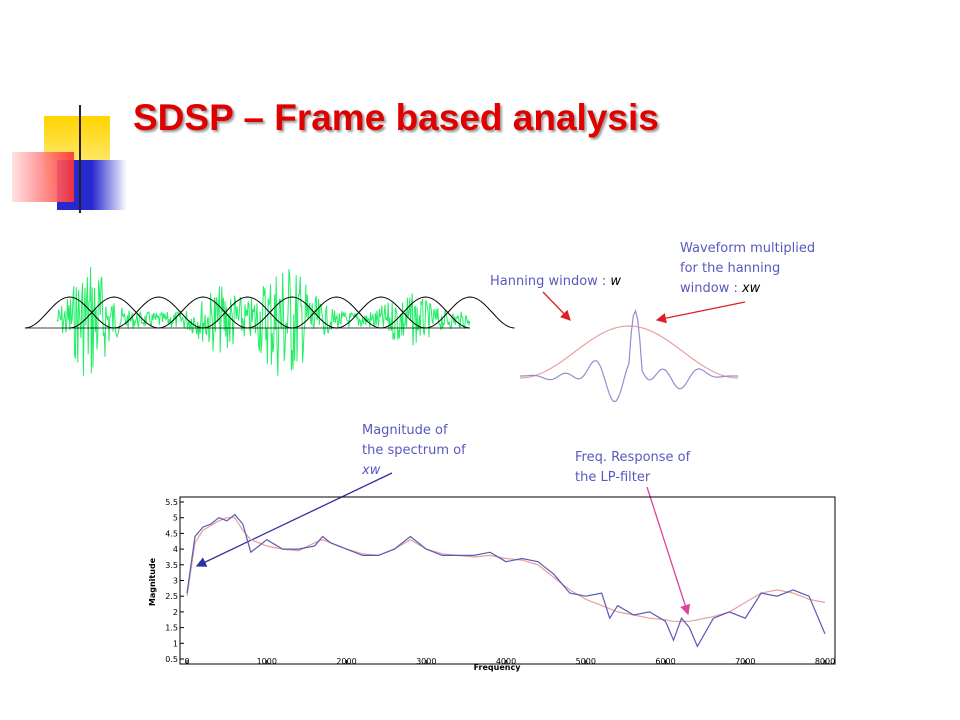 The width and height of the screenshot is (960, 720). What do you see at coordinates (175, 549) in the screenshot?
I see `y-tick-label: 4` at bounding box center [175, 549].